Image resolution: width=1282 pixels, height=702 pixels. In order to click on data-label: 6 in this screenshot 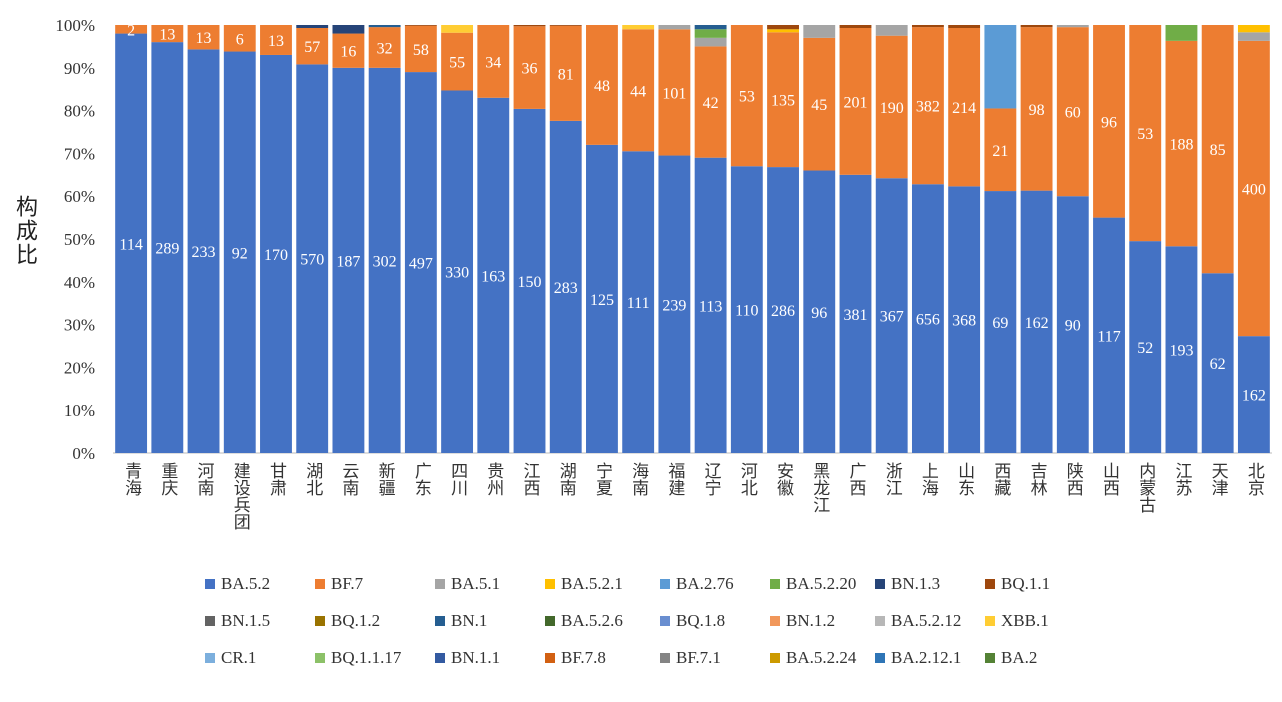, I will do `click(240, 39)`.